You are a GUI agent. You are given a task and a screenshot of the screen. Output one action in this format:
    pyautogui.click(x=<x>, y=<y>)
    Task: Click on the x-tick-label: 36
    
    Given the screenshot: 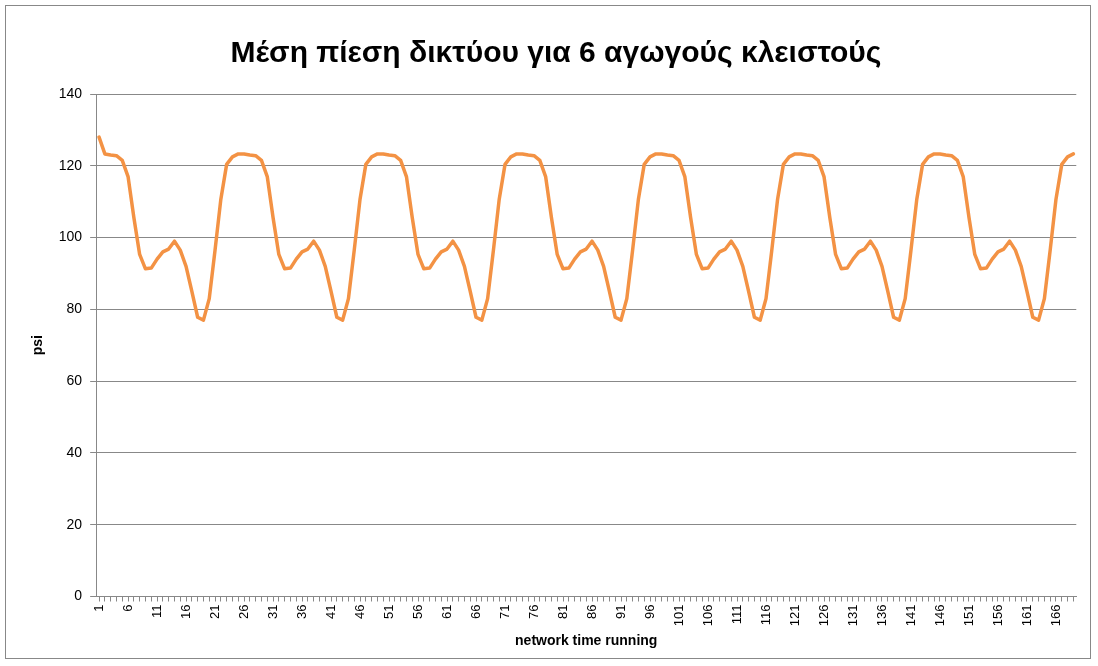 What is the action you would take?
    pyautogui.click(x=301, y=611)
    